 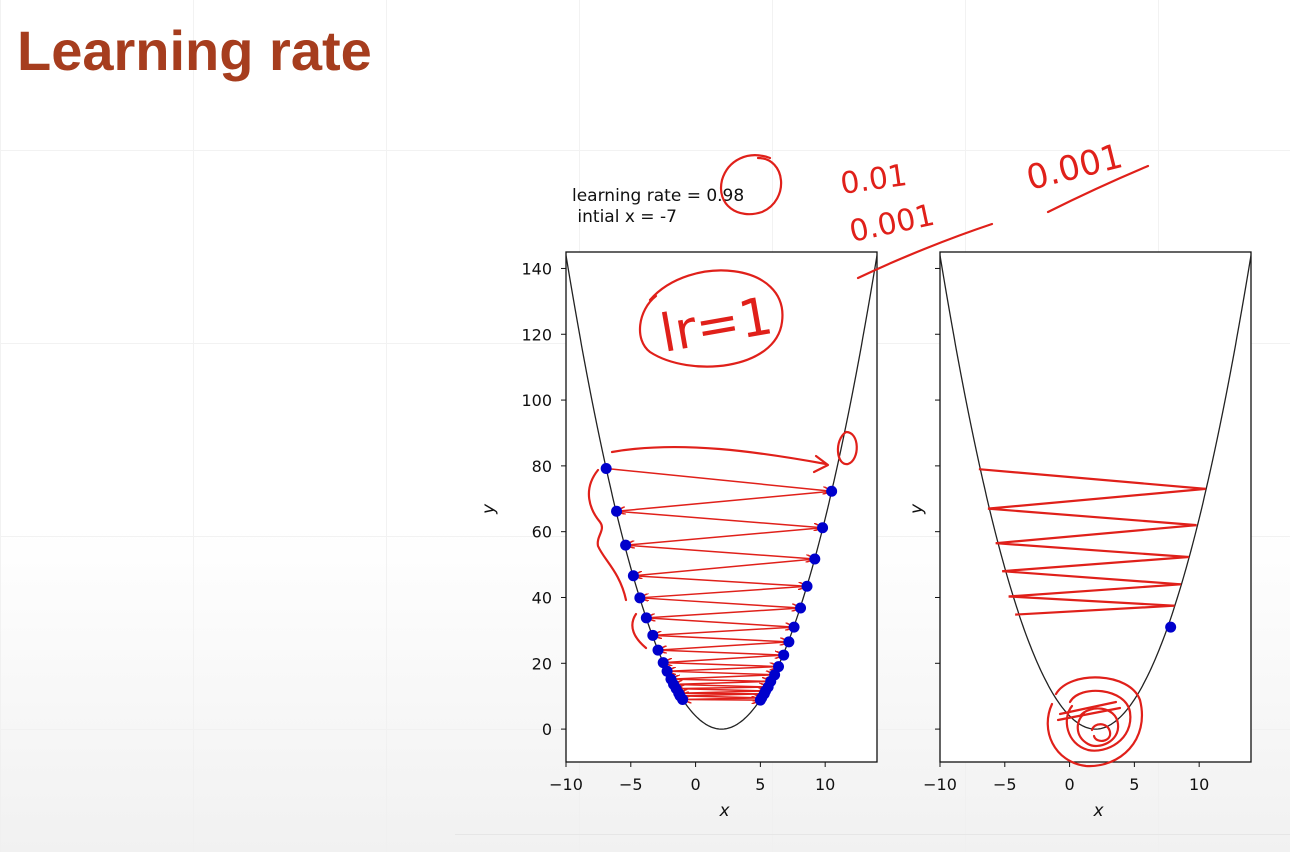 I want to click on y-tick-label: 0, so click(x=547, y=729).